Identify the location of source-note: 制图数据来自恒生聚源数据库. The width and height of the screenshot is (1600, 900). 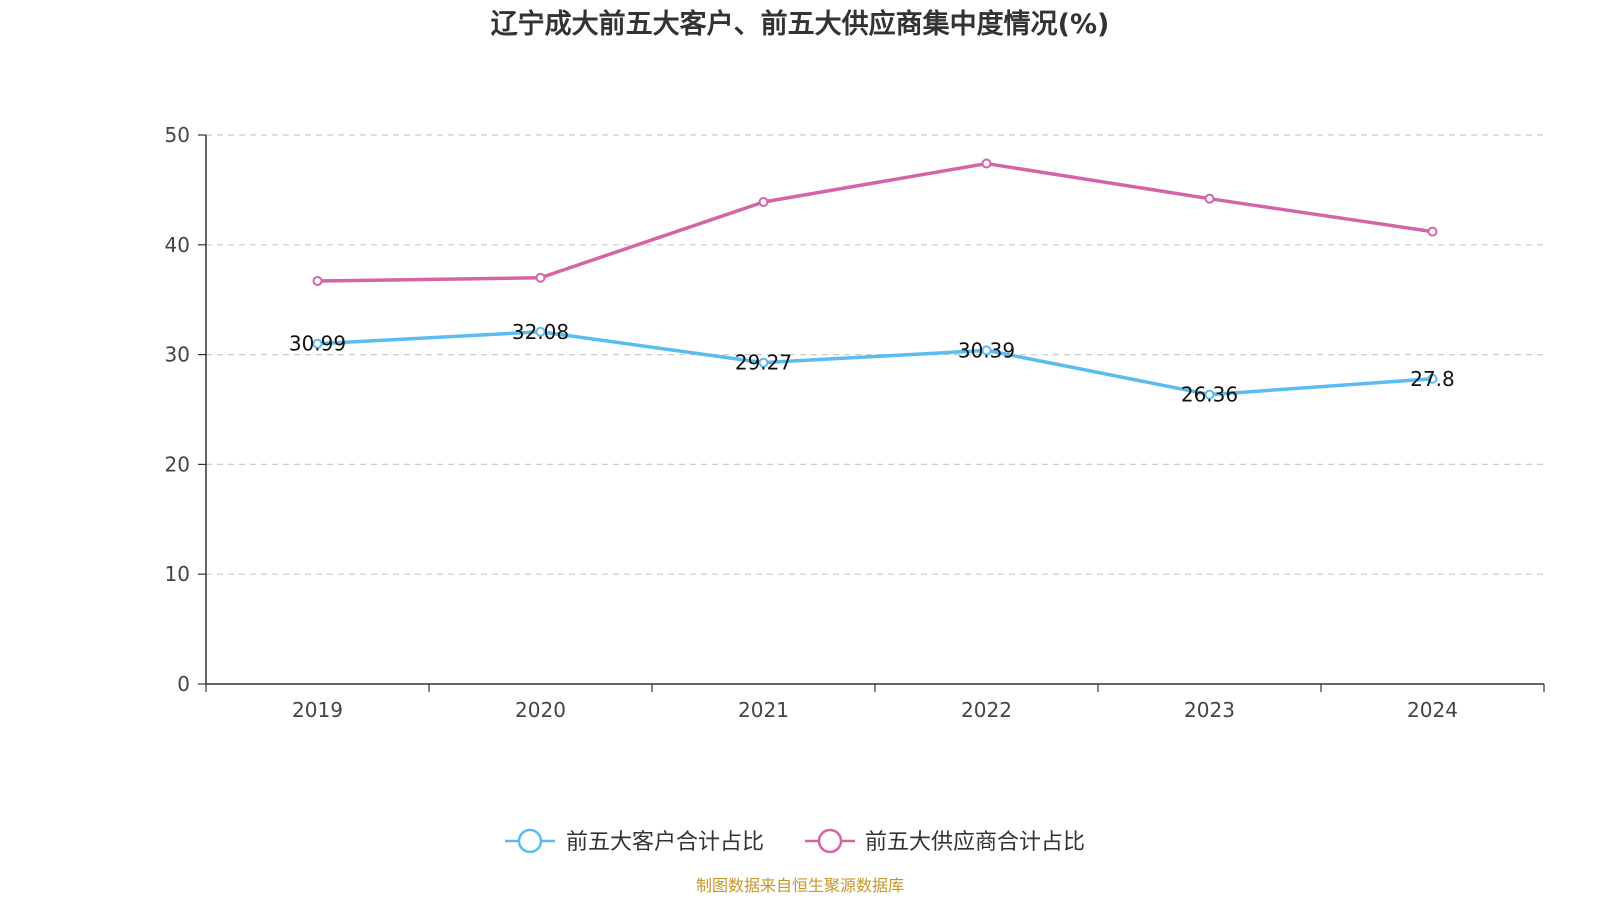
(800, 885).